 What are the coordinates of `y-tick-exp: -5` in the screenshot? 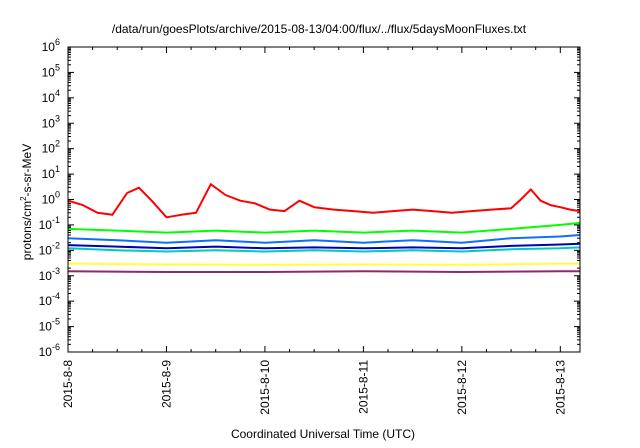 It's located at (56, 322).